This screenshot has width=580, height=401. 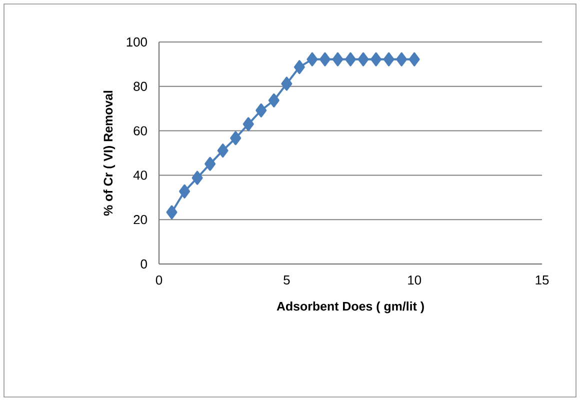 What do you see at coordinates (140, 86) in the screenshot?
I see `y-tick-label: 80` at bounding box center [140, 86].